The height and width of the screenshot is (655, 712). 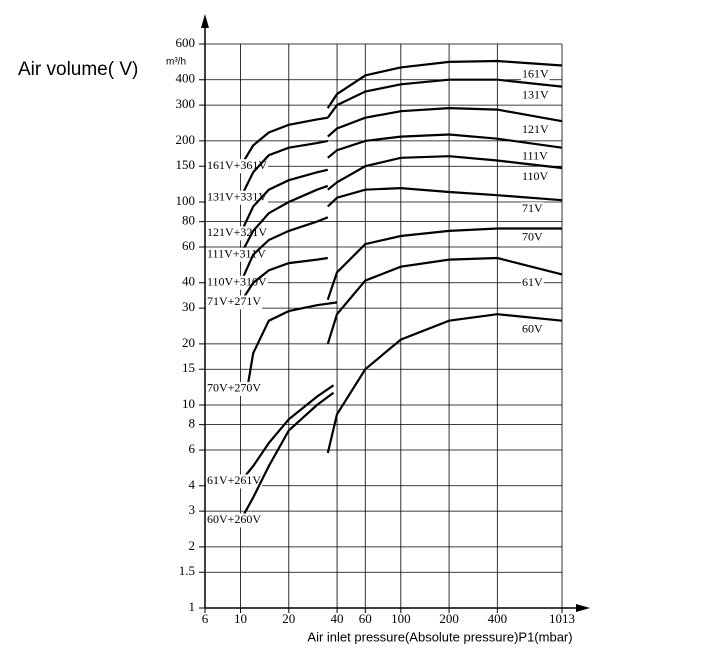 What do you see at coordinates (236, 253) in the screenshot?
I see `curve-label: 111V+311V` at bounding box center [236, 253].